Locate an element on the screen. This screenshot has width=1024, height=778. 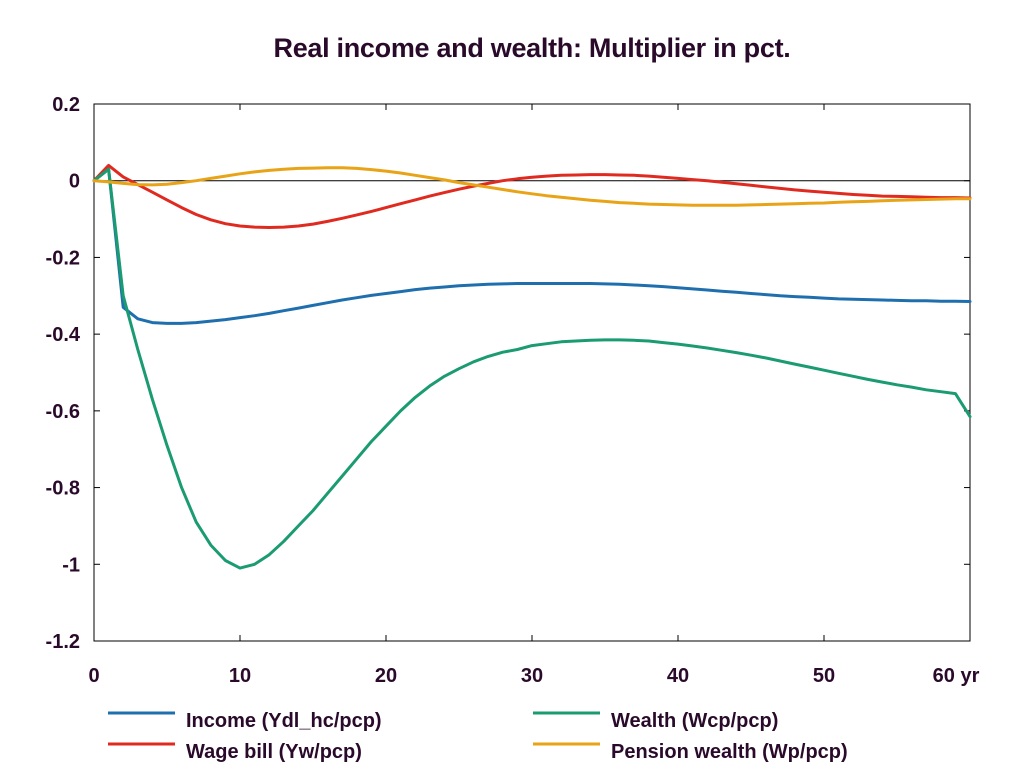
legend-label: Pension wealth (Wp/pcp) is located at coordinates (729, 752).